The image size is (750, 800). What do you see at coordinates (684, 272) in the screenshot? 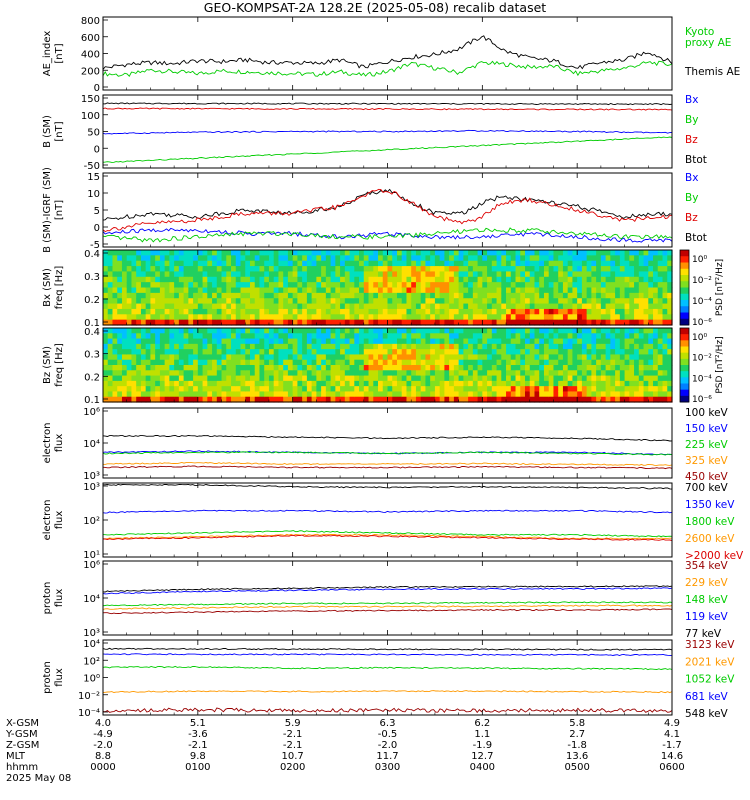
I see `colorbar-step` at bounding box center [684, 272].